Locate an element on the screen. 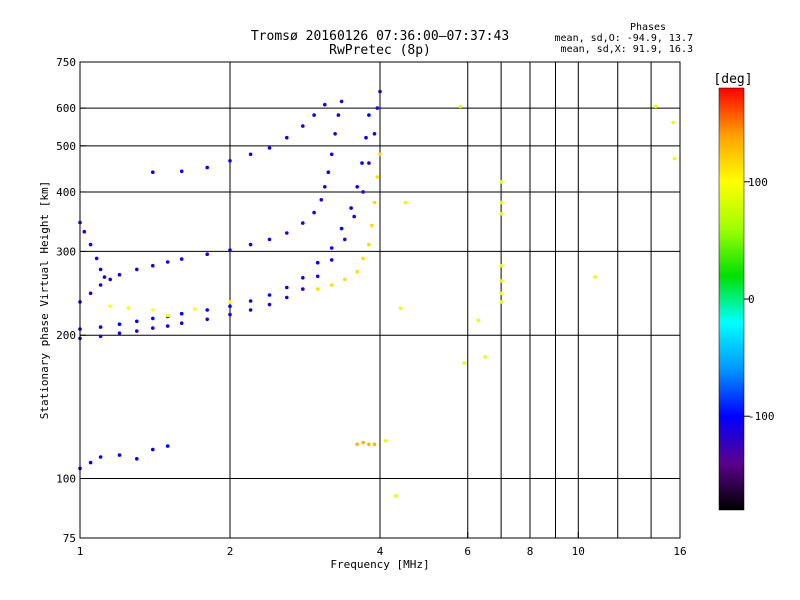 The height and width of the screenshot is (600, 800). x-tick-label: 16 is located at coordinates (679, 551).